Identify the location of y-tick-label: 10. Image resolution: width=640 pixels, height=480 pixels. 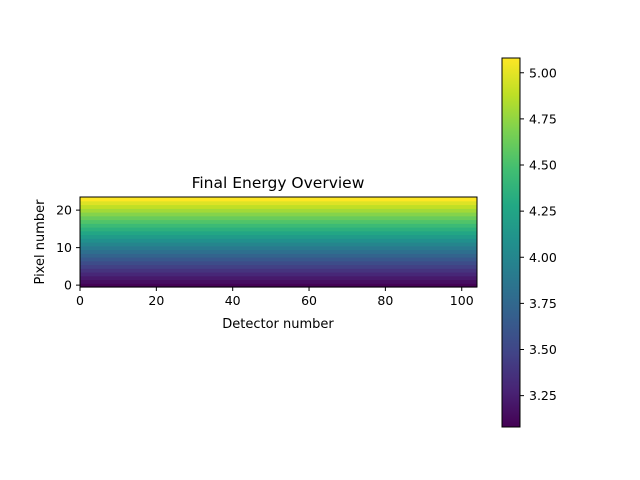
(64, 247).